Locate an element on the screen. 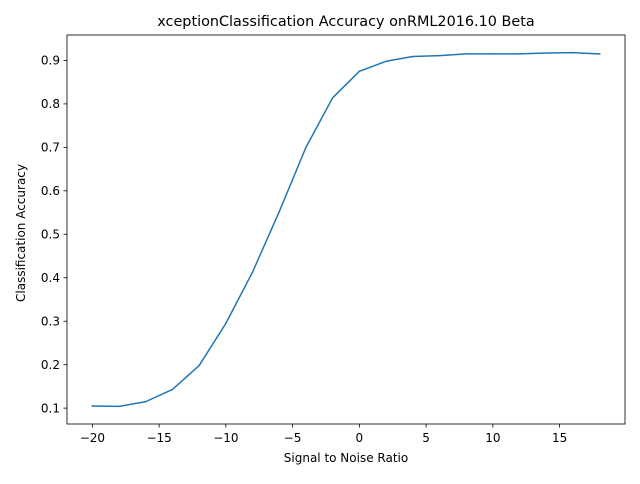  y-tick-label: 0.1 is located at coordinates (50, 408).